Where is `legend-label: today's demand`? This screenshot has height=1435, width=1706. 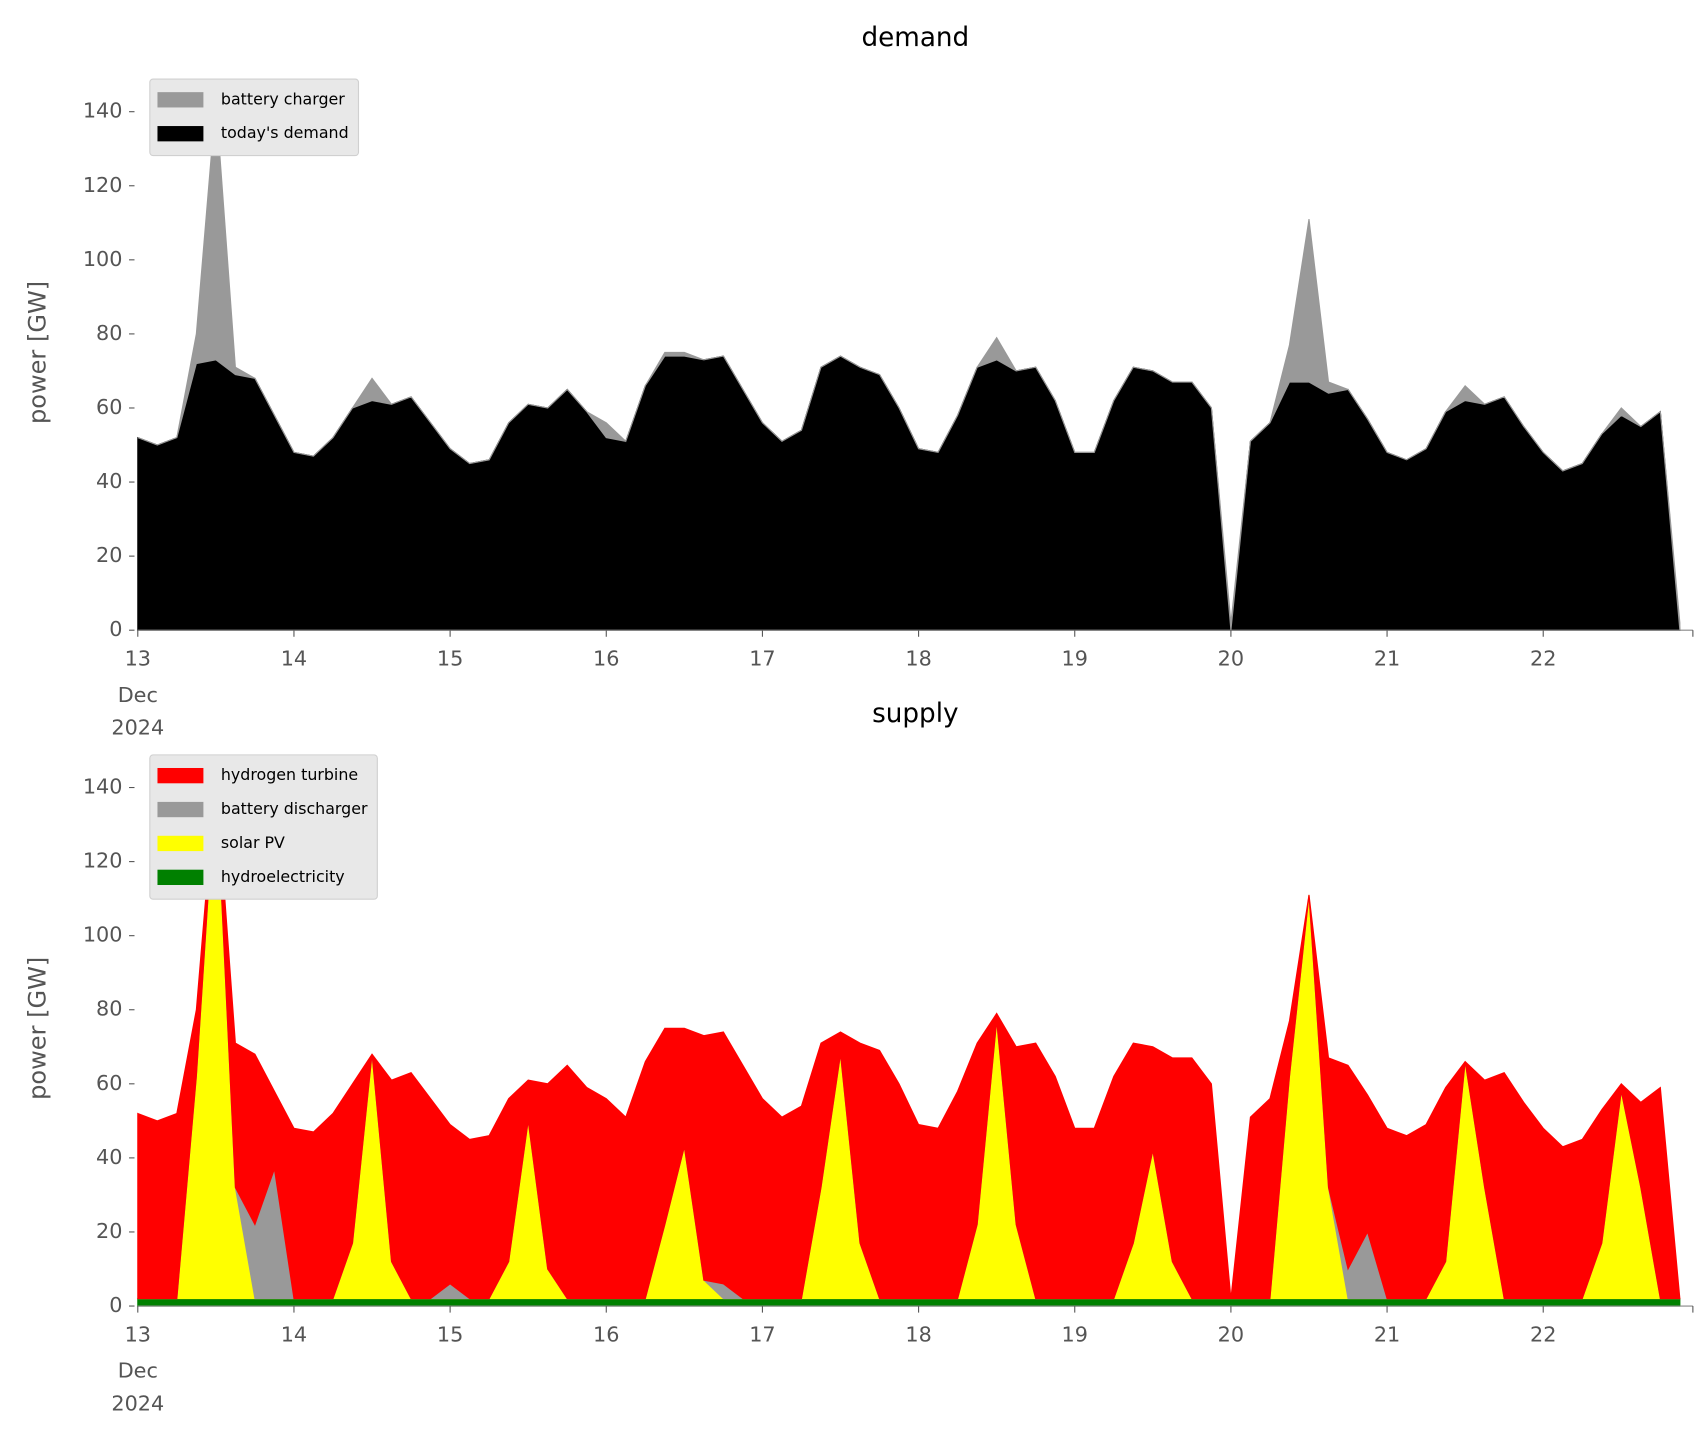 legend-label: today's demand is located at coordinates (285, 132).